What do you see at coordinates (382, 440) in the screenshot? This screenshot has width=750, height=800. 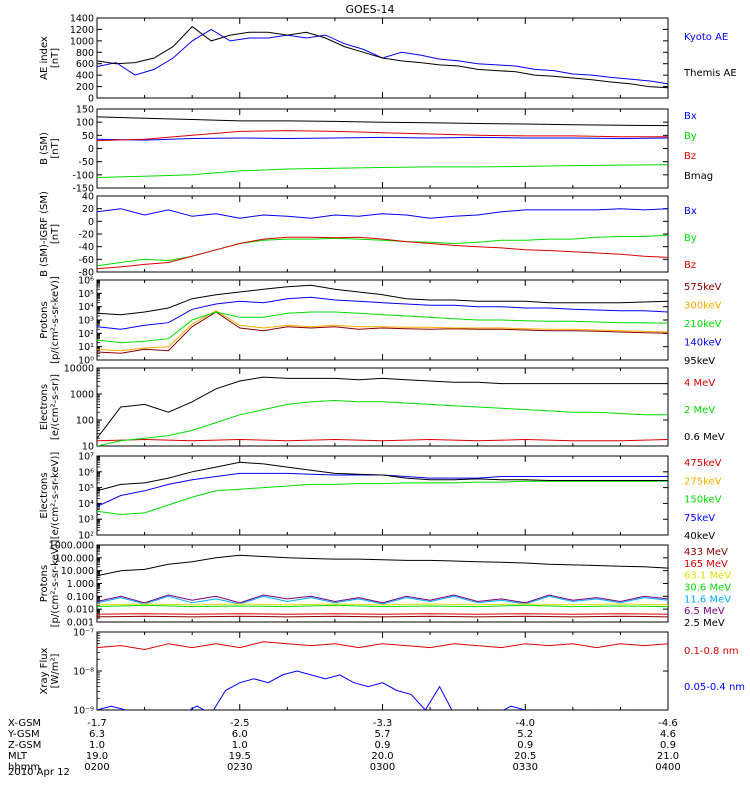 I see `series-line-4-mev` at bounding box center [382, 440].